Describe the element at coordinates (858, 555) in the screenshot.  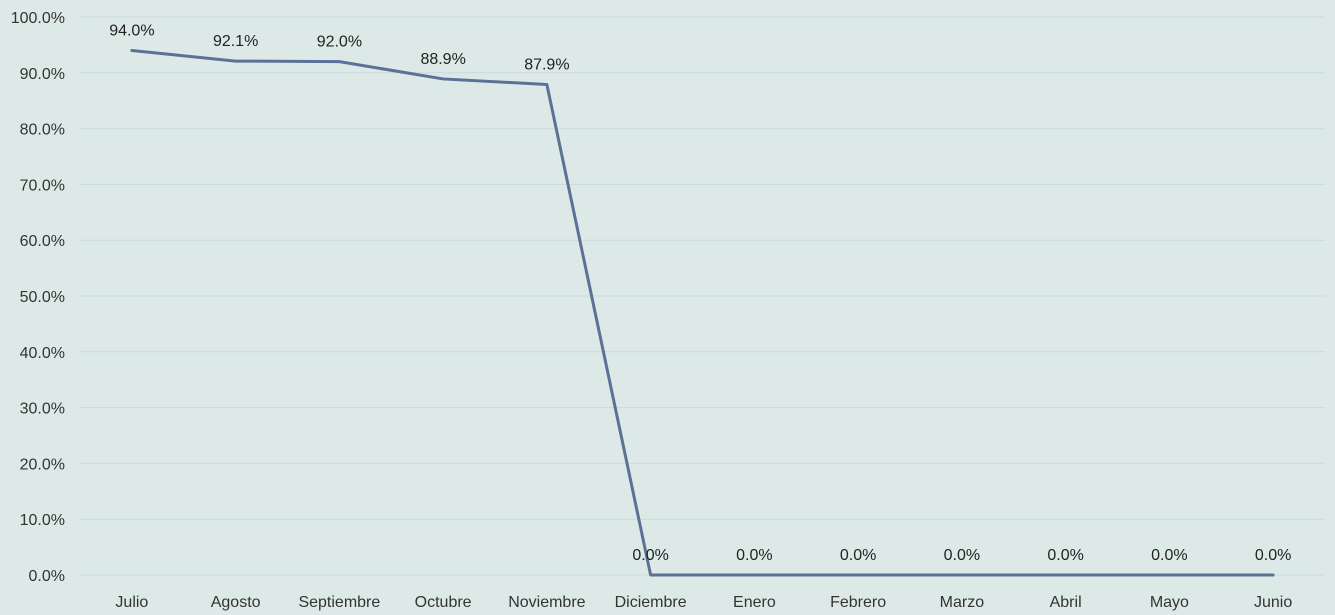
I see `data-label-febrero: 0.0%` at that location.